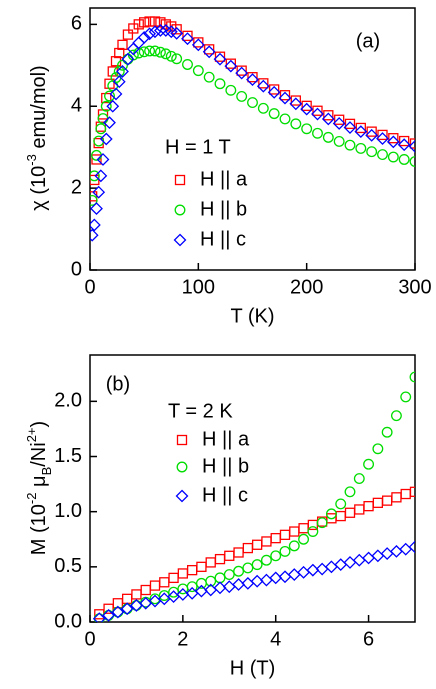 This screenshot has width=436, height=689. I want to click on y-tick-label: 2.0, so click(68, 401).